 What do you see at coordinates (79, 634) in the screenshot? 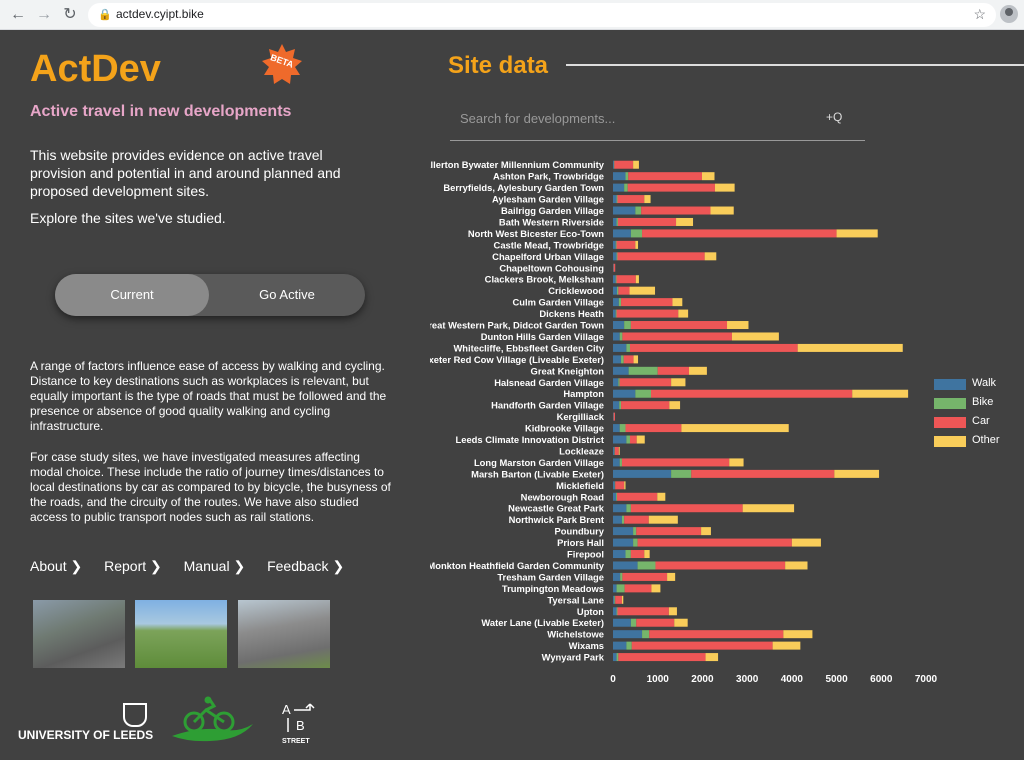
I see `site-photo-path` at bounding box center [79, 634].